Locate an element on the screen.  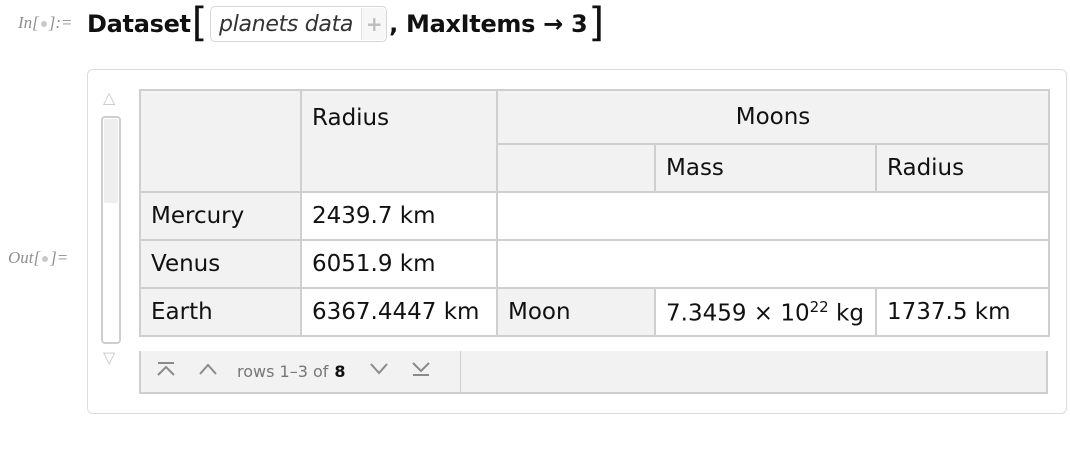
table-row: Venus 6051.9 km is located at coordinates (594, 264).